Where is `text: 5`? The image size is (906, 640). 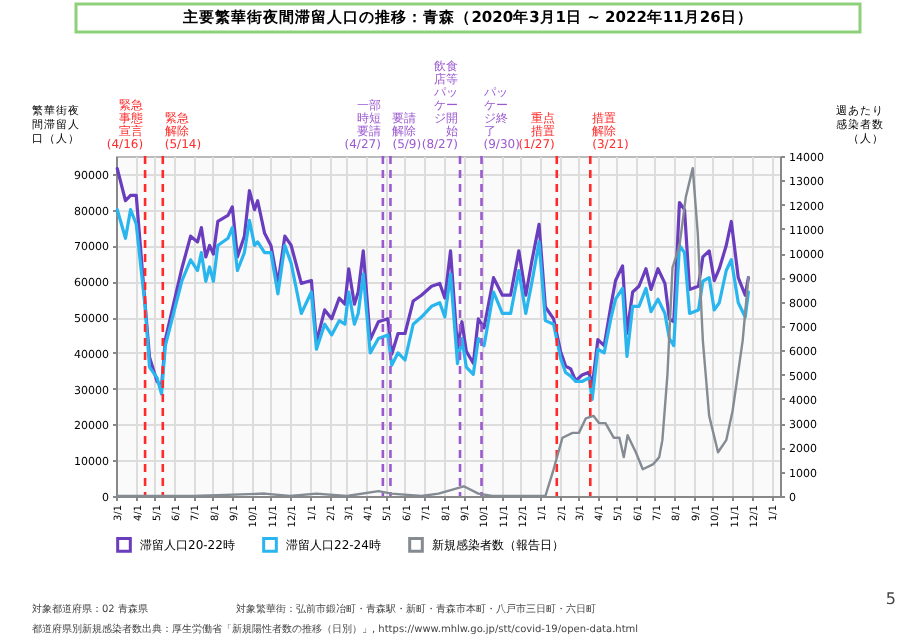
text: 5 is located at coordinates (890, 599).